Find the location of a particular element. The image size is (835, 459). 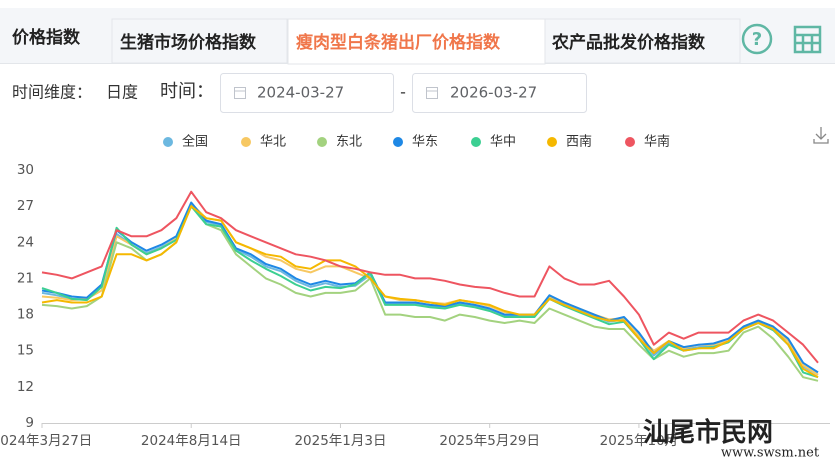

legend-label: 东北 is located at coordinates (349, 142).